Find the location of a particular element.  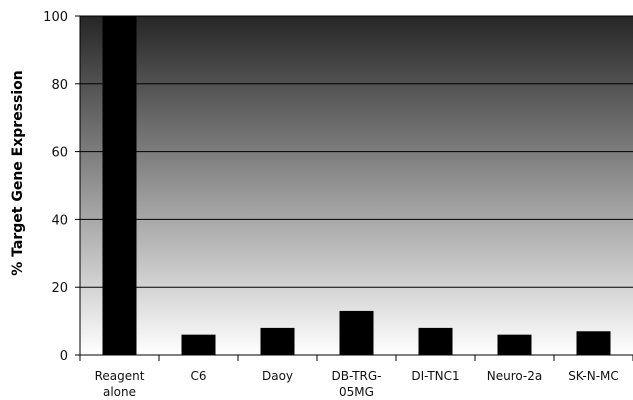

y-tick-label: 0 is located at coordinates (64, 356).